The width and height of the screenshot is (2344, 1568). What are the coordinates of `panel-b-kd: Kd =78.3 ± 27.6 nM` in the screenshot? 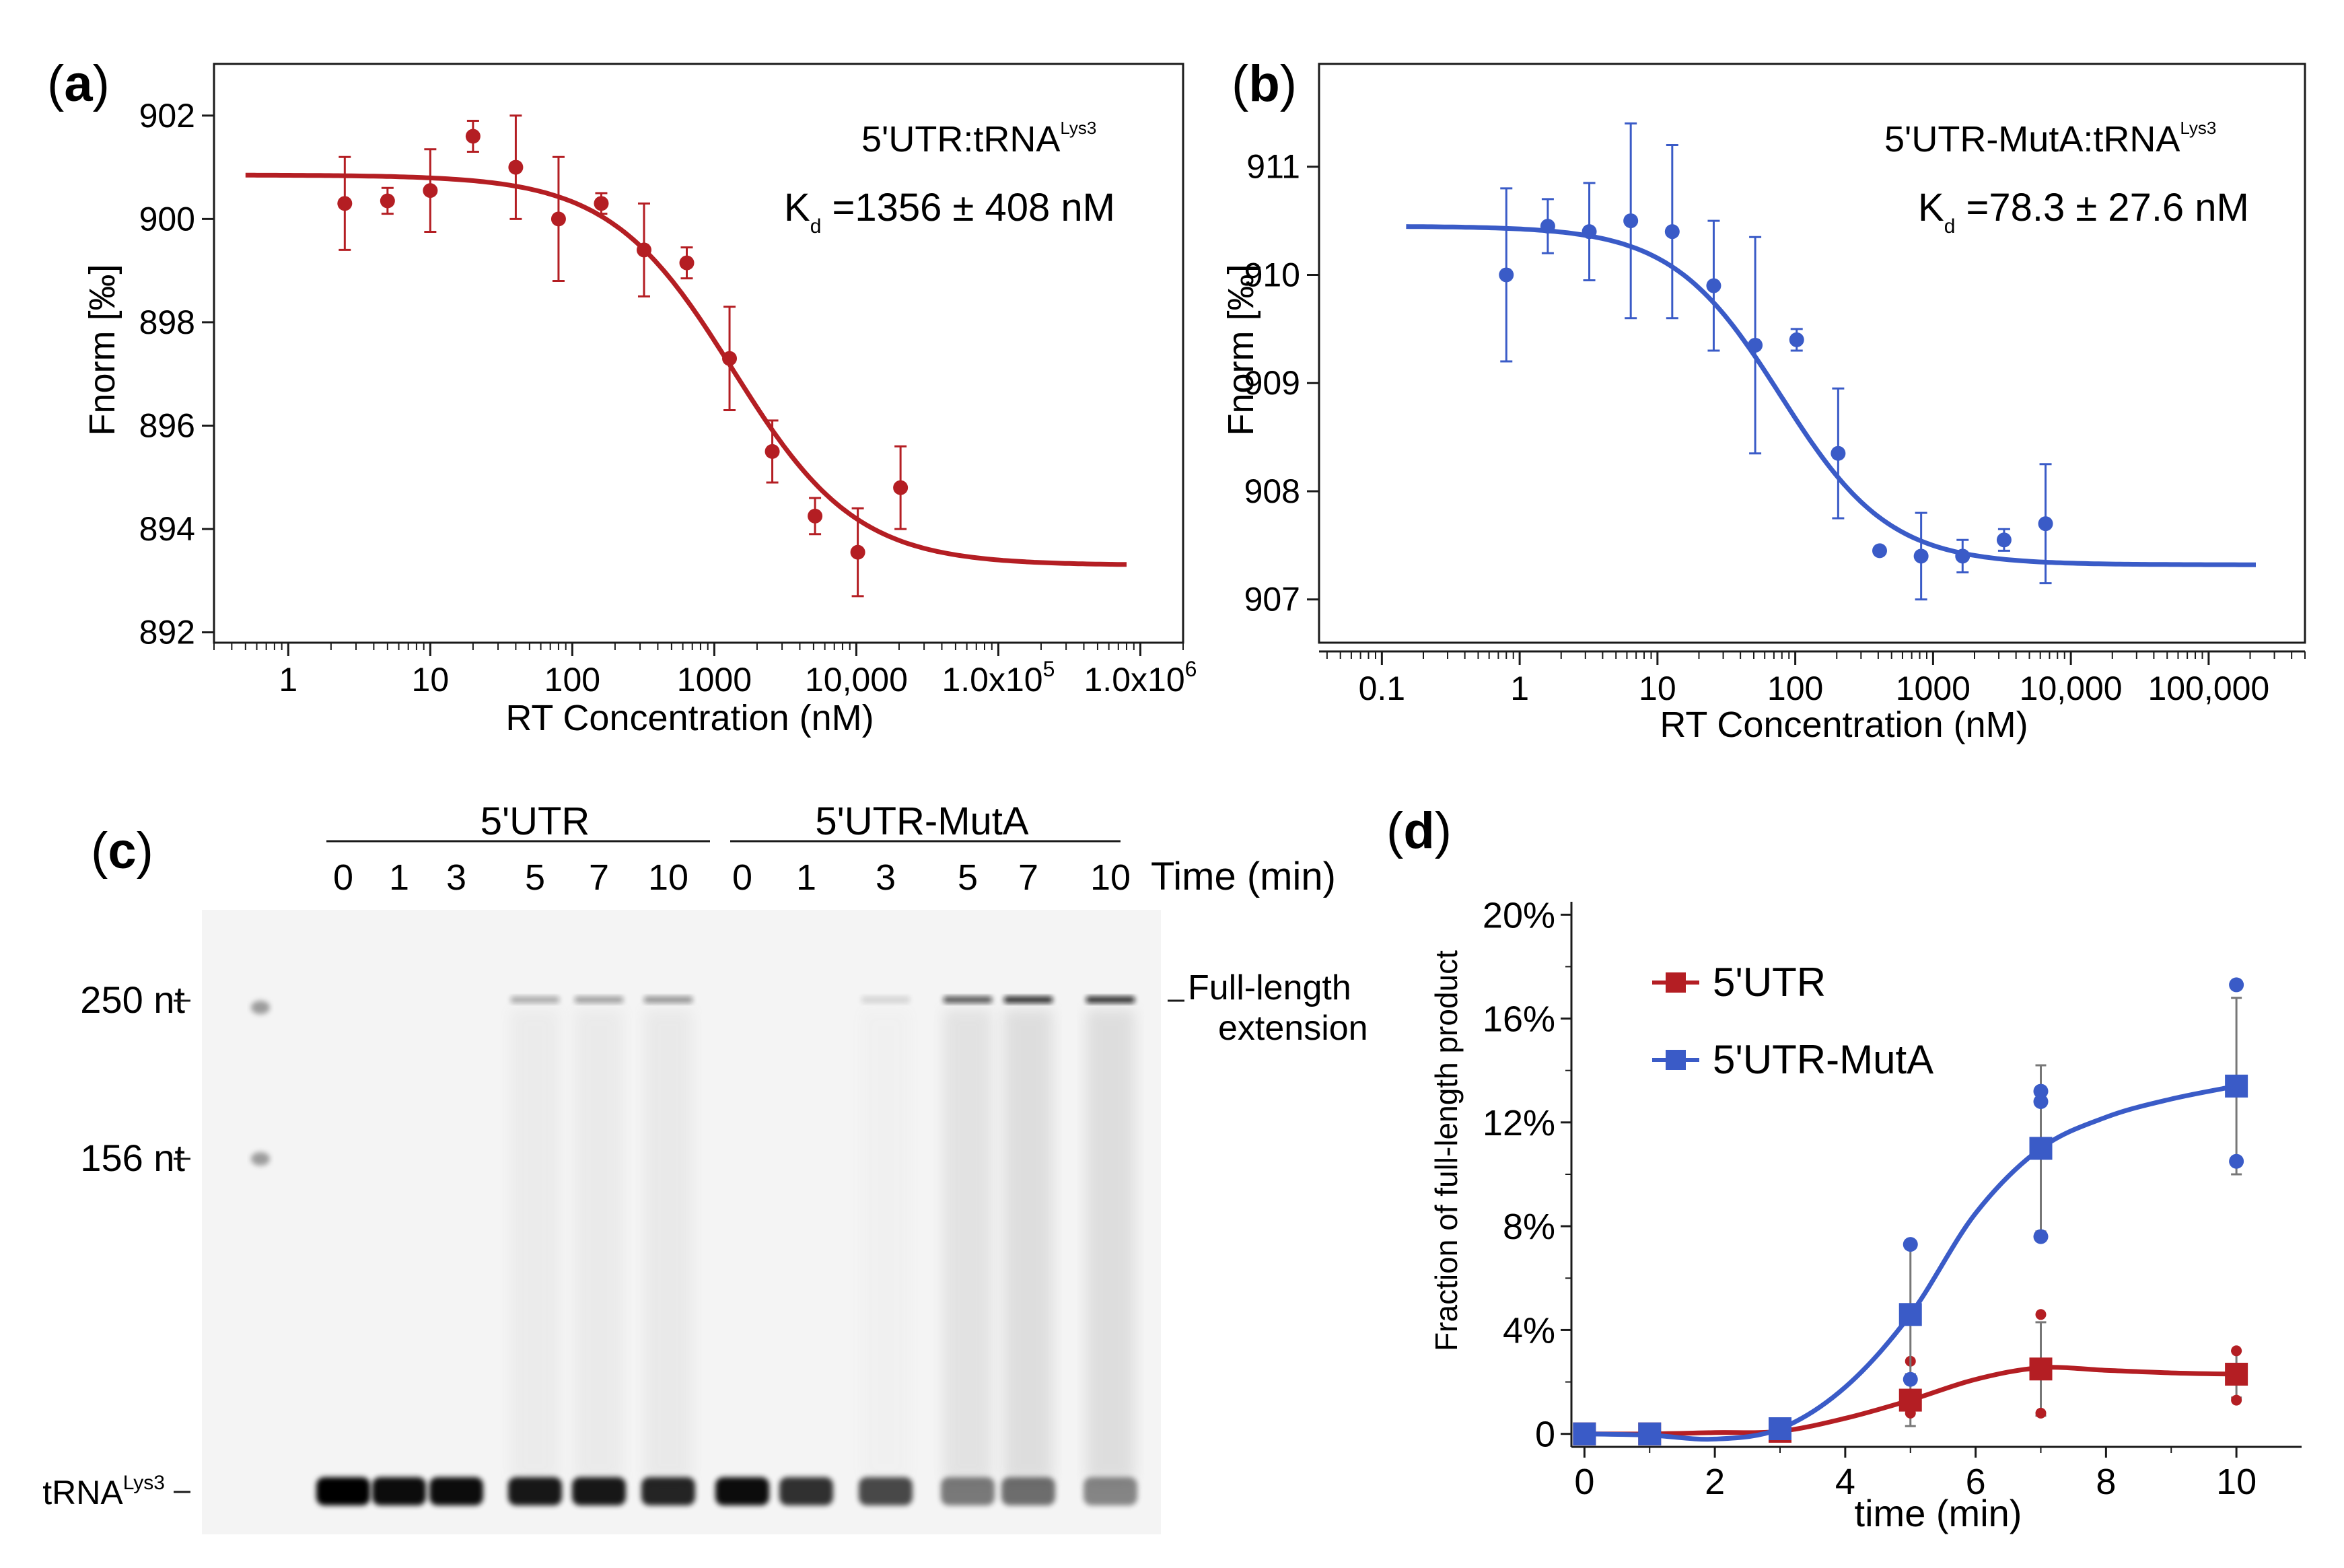 It's located at (2083, 212).